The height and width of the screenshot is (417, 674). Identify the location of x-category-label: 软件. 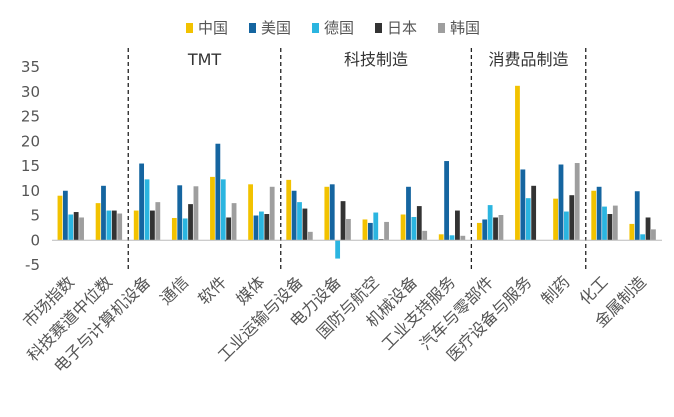
(212, 290).